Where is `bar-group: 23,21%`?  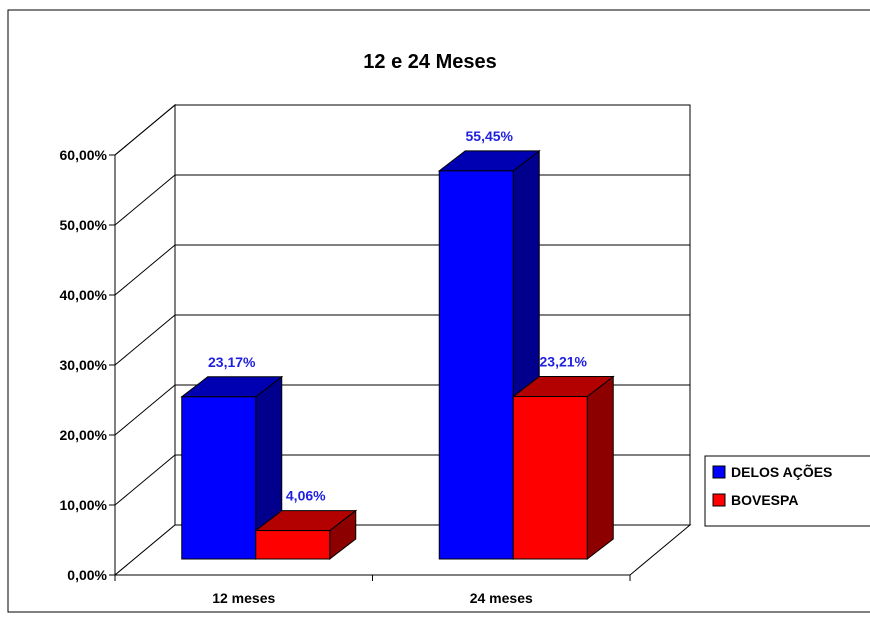 bar-group: 23,21% is located at coordinates (563, 457).